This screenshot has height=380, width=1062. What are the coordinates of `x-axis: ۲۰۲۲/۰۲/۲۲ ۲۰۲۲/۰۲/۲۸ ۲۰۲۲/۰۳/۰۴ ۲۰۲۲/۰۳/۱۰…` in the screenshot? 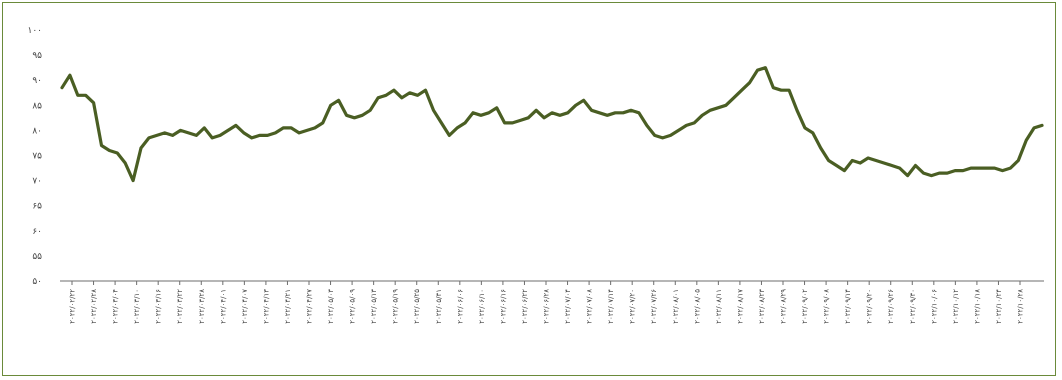 It's located at (547, 302).